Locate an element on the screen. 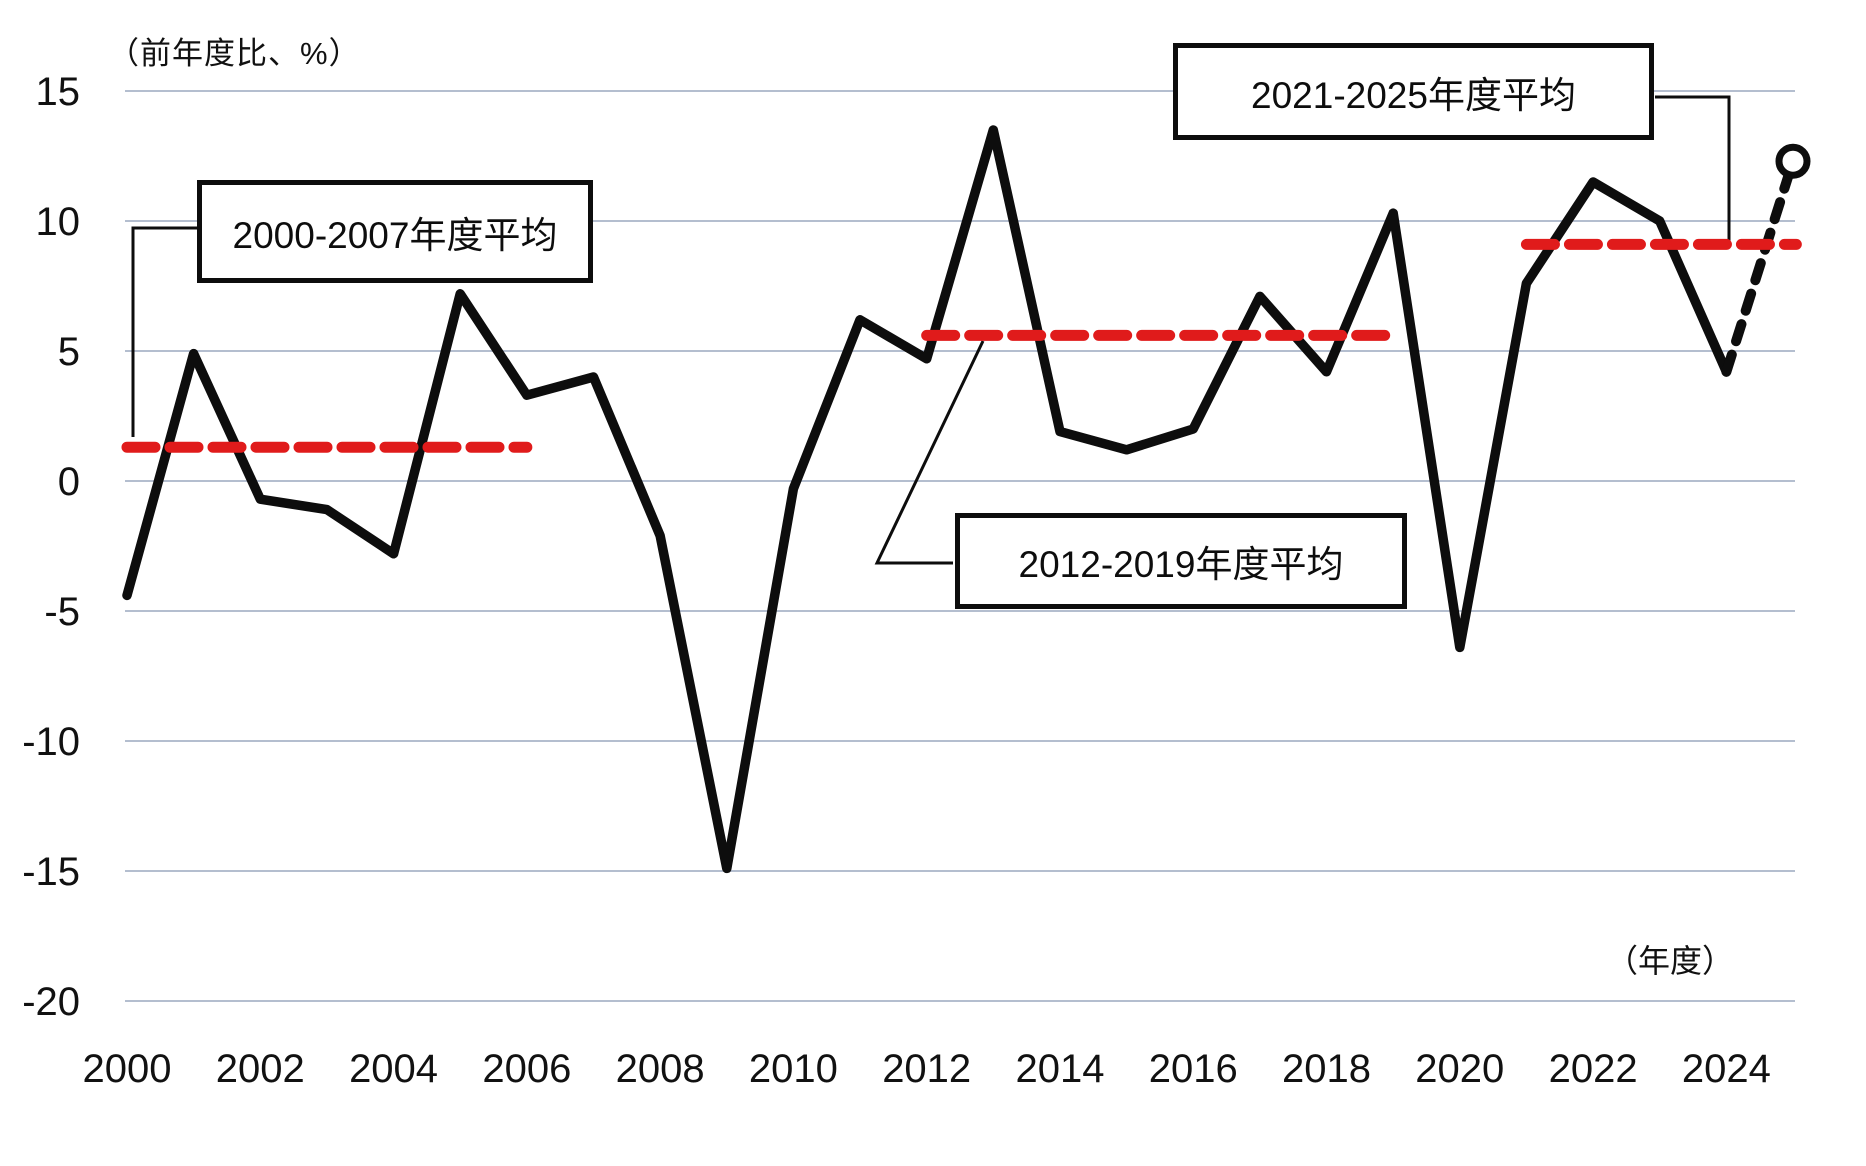 The height and width of the screenshot is (1166, 1866). x-tick-label: 2022 is located at coordinates (1593, 1069).